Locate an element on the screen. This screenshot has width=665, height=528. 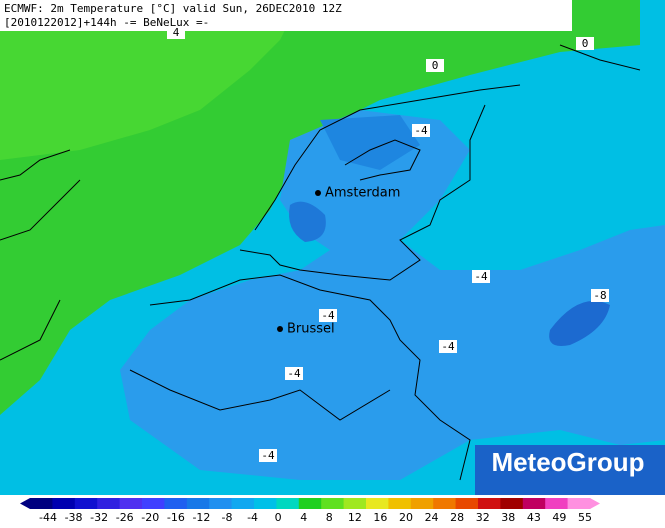
header-box is located at coordinates (286, 15).